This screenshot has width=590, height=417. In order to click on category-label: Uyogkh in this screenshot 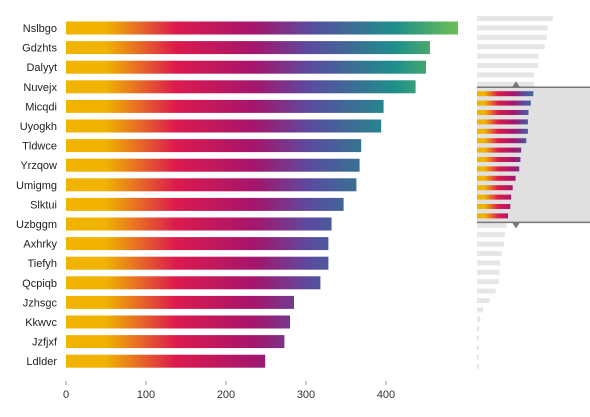, I will do `click(38, 127)`.